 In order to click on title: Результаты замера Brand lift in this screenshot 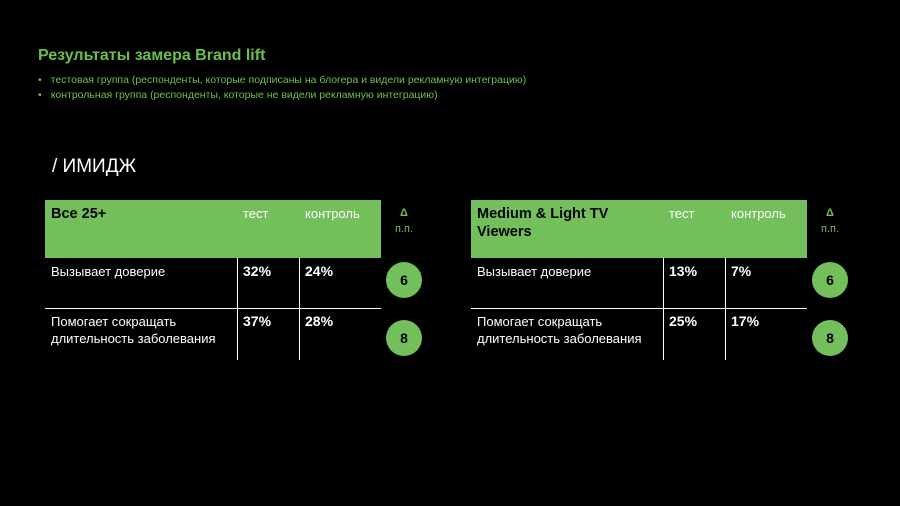, I will do `click(152, 55)`.